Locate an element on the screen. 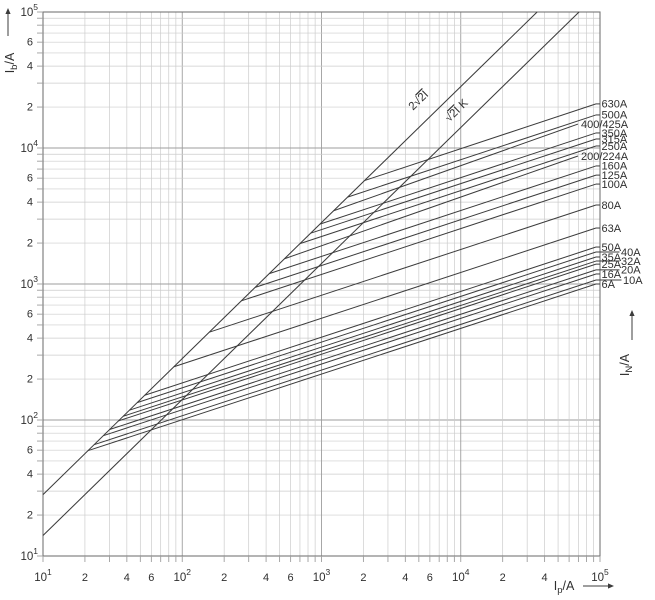 Image resolution: width=655 pixels, height=600 pixels. x-tick-label: 10⁴ is located at coordinates (461, 575).